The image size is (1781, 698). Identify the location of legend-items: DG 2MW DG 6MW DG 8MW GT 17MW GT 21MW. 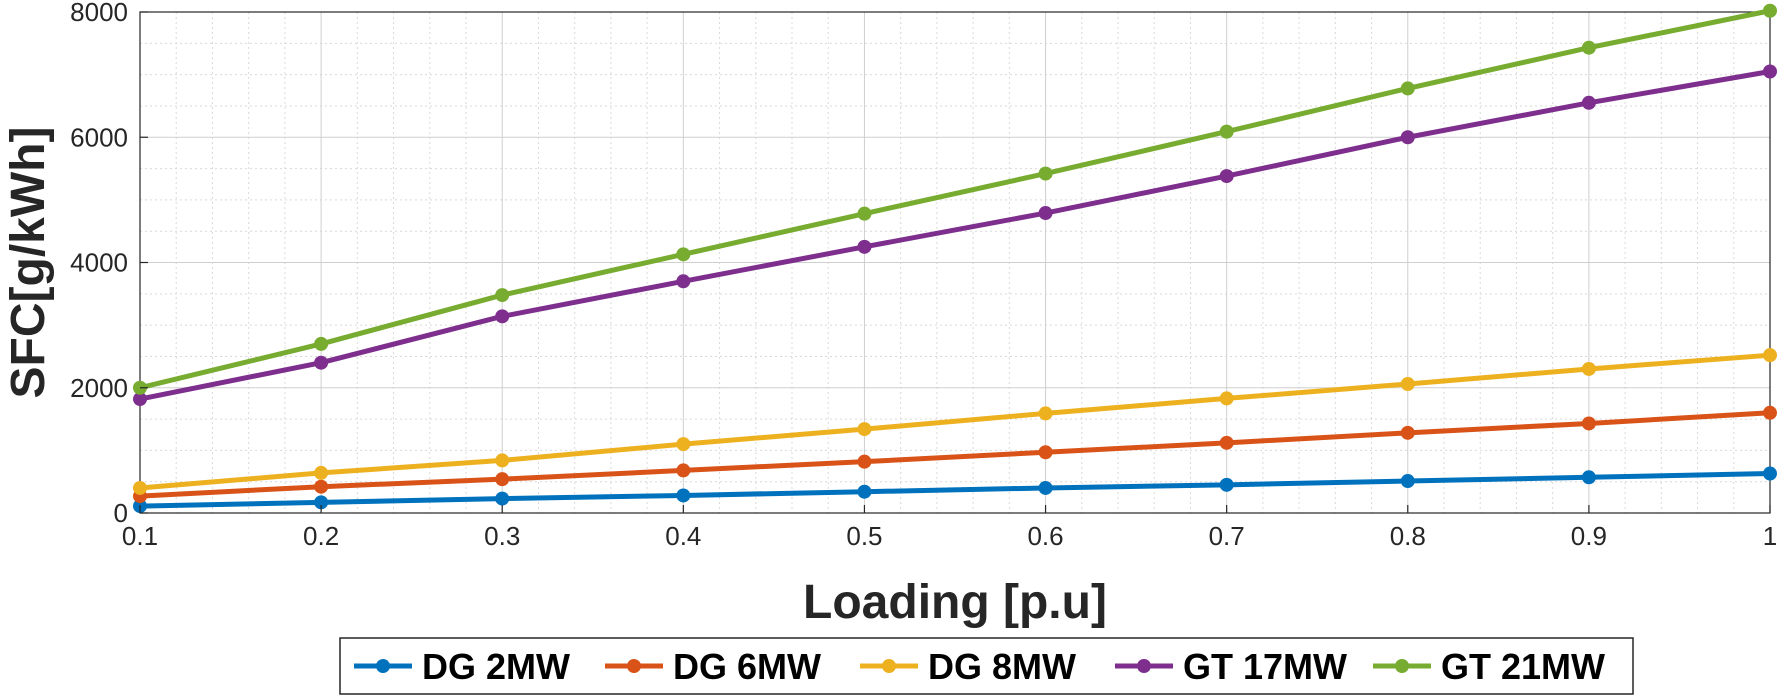
(979, 666).